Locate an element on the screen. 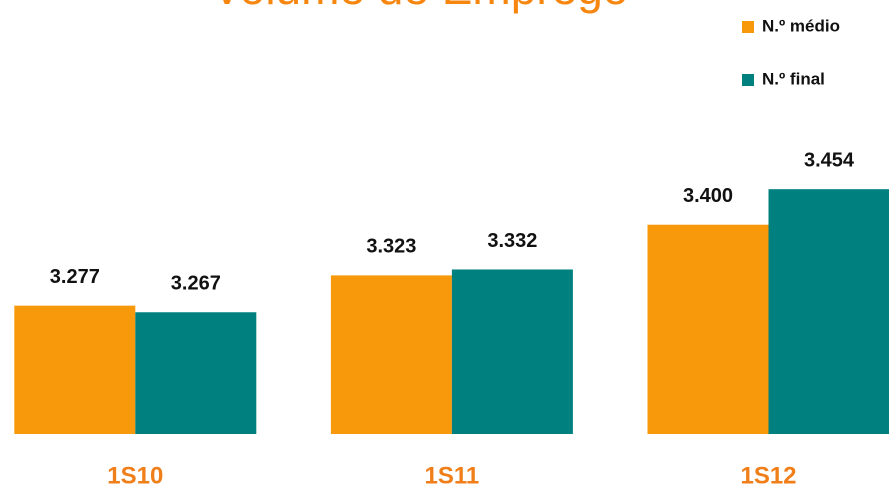  chart-title: Volume de Emprego is located at coordinates (420, 7).